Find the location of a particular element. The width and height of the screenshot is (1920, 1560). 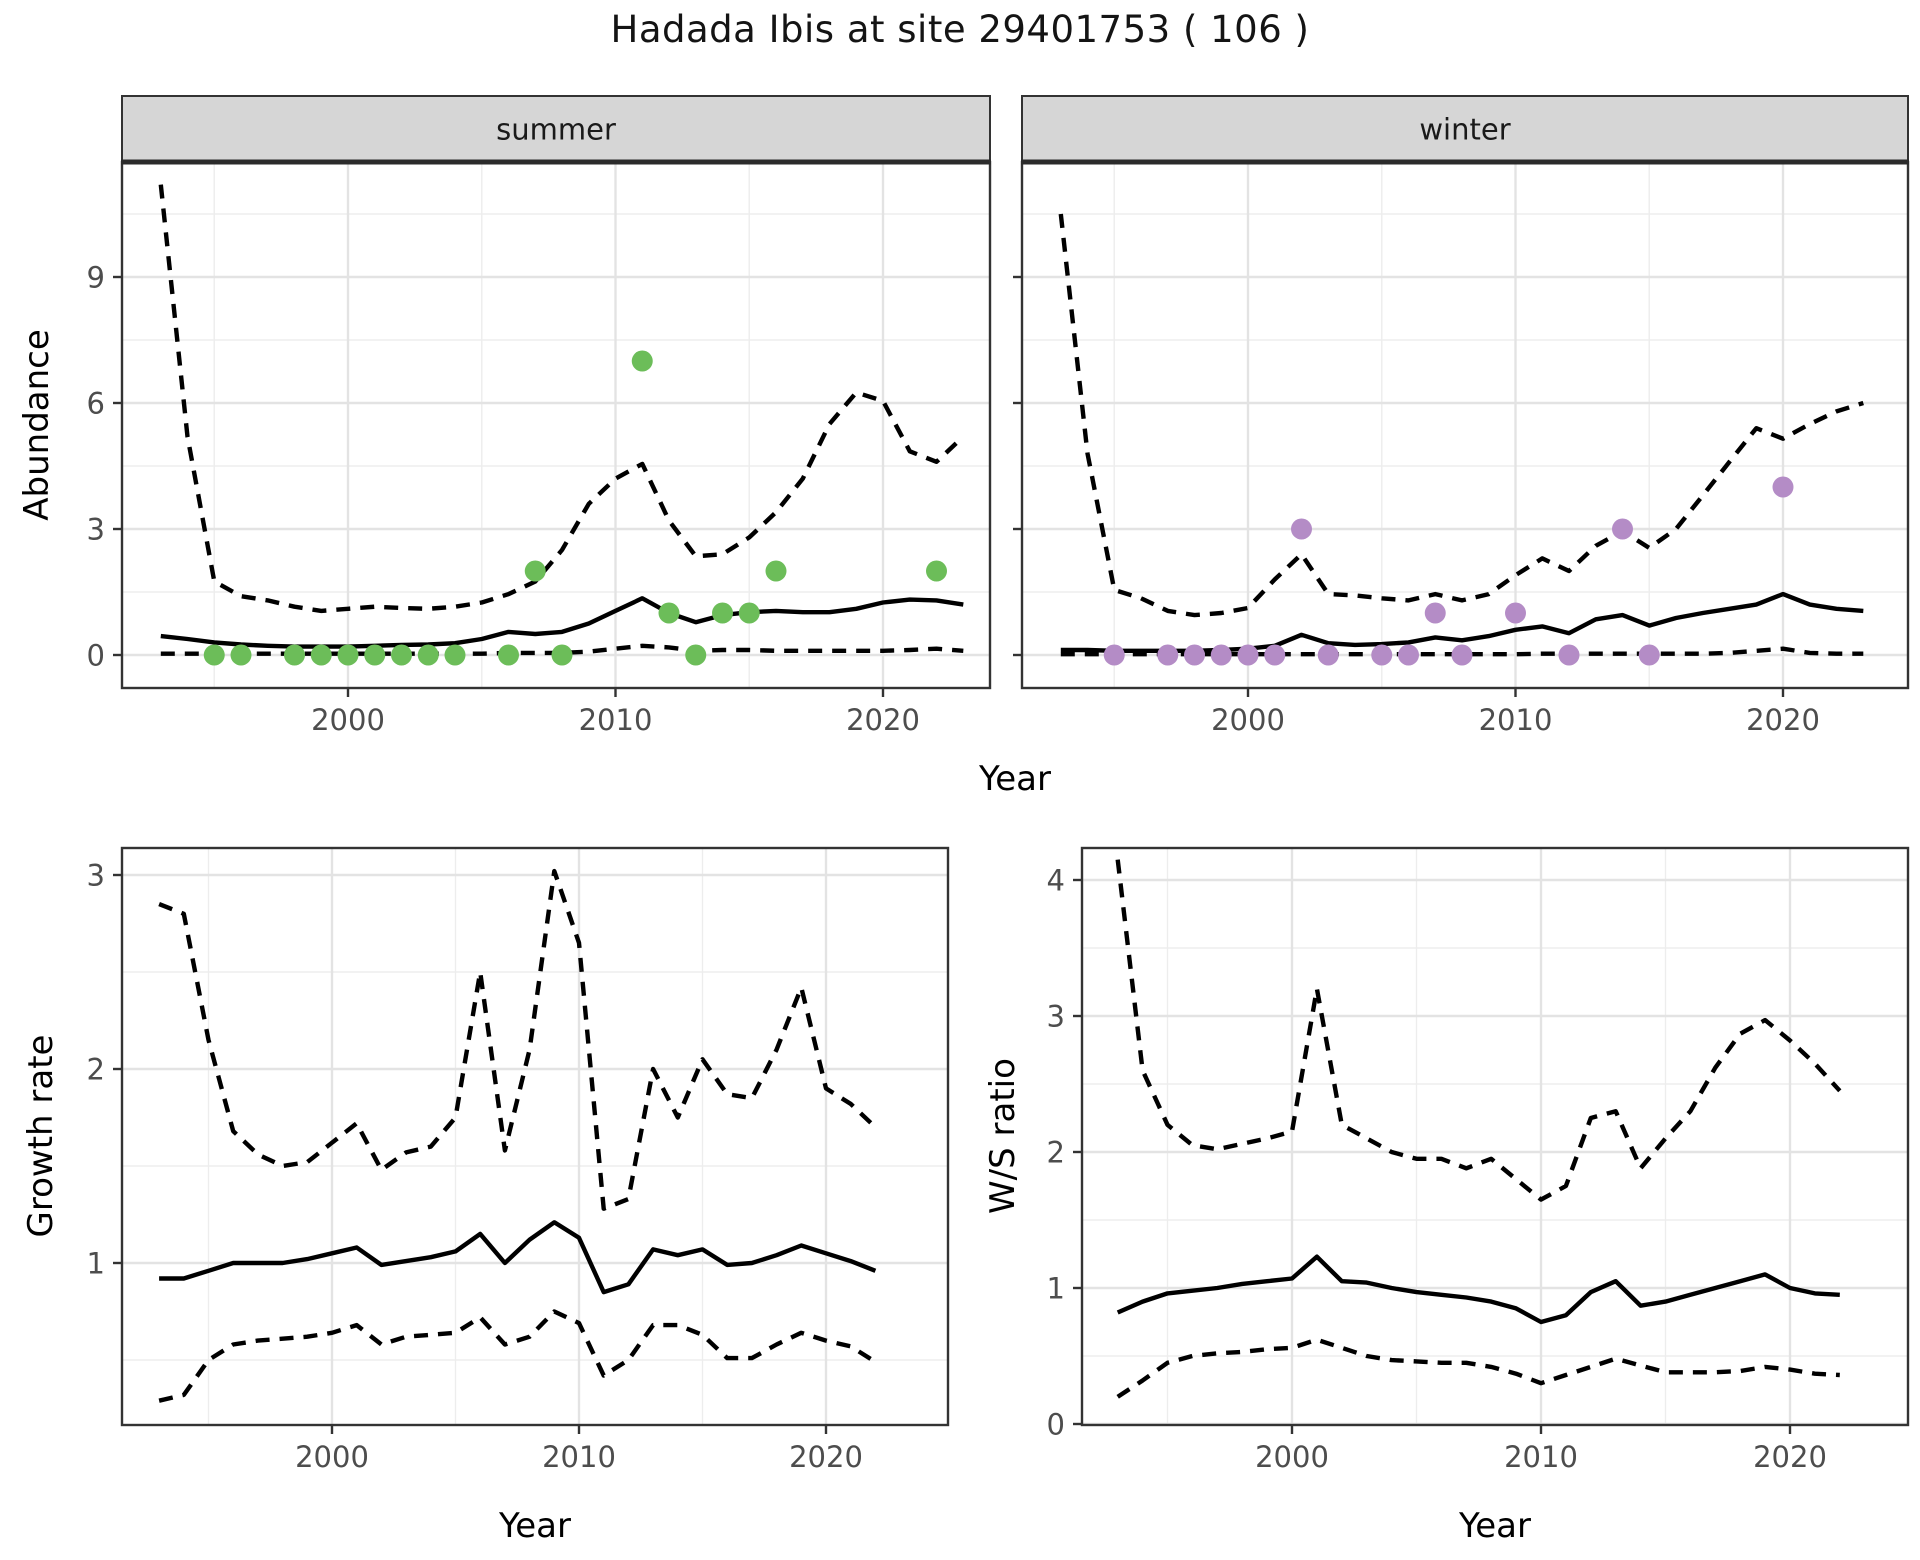

y-tick-label: 4 is located at coordinates (1056, 880).